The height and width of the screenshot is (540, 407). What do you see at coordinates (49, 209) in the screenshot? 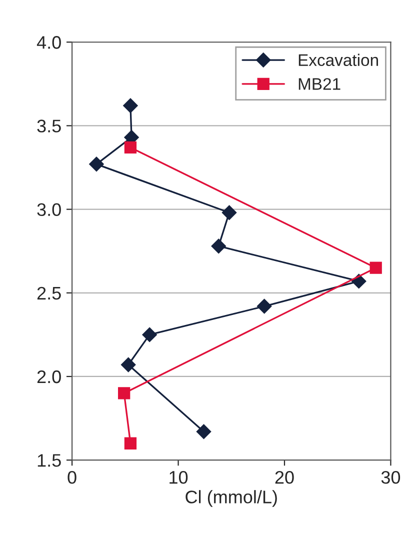
I see `y-tick-label: 3.0` at bounding box center [49, 209].